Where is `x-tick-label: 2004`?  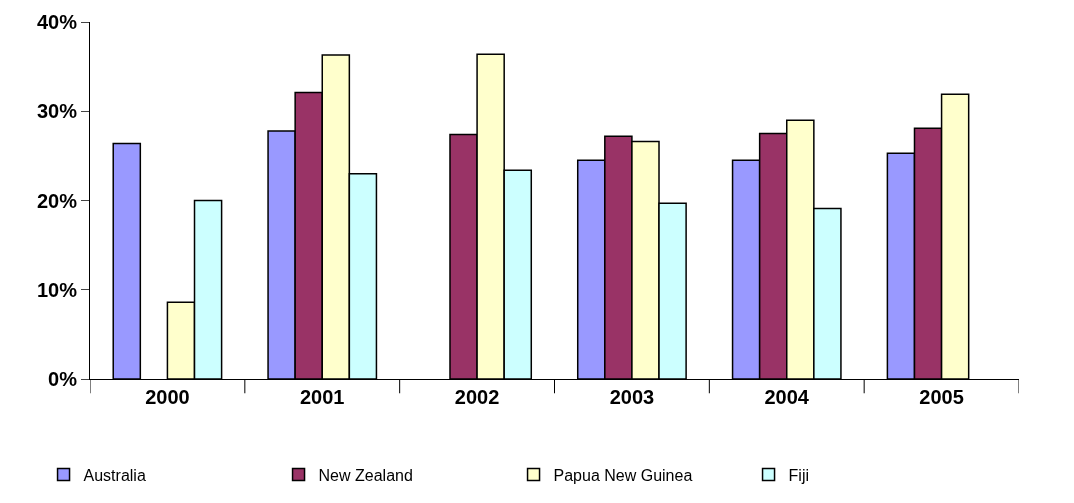
x-tick-label: 2004 is located at coordinates (787, 397).